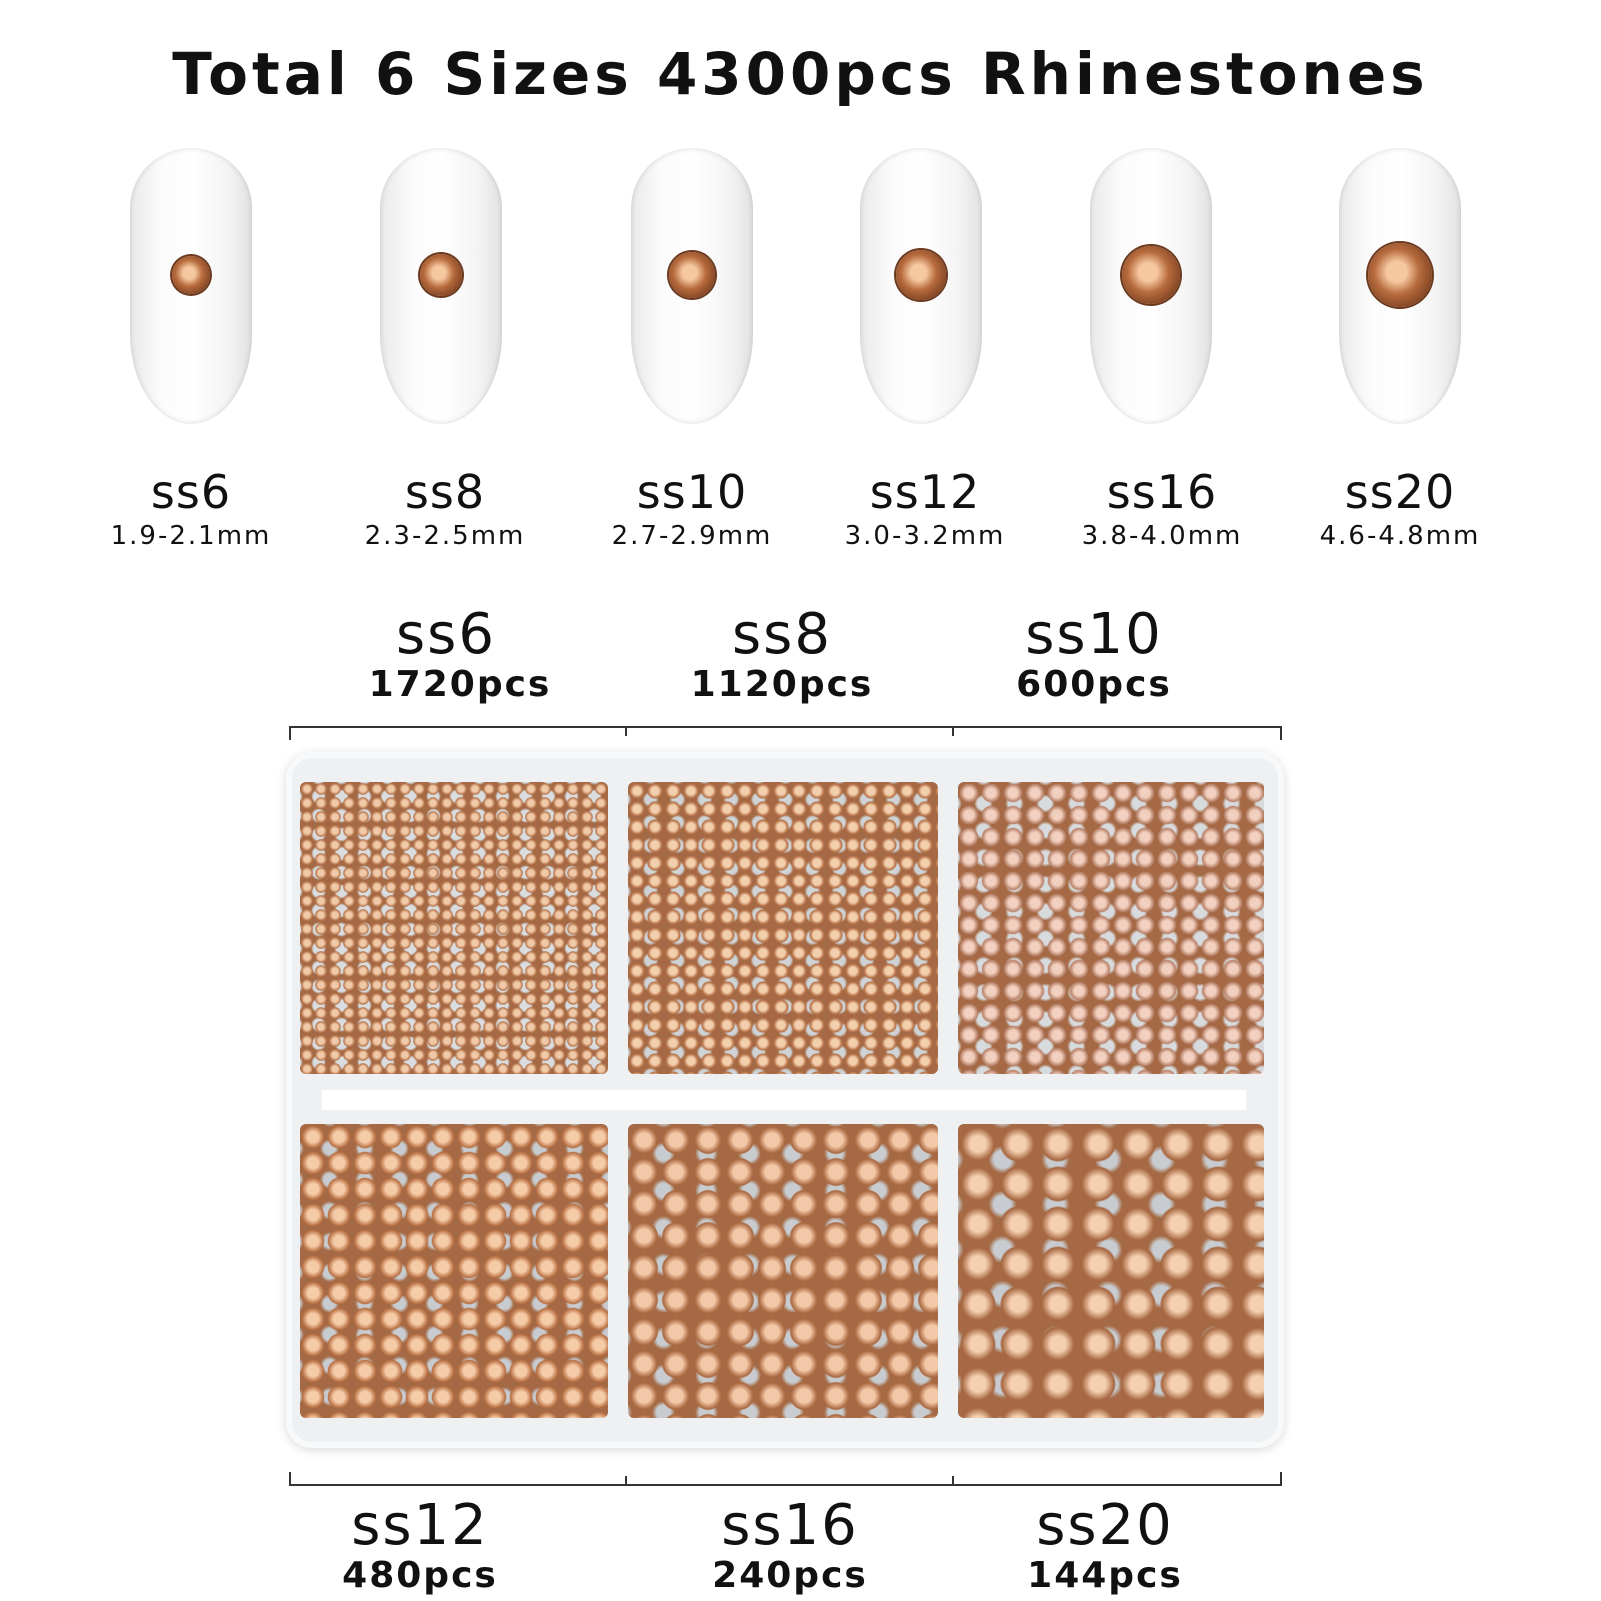 The height and width of the screenshot is (1601, 1601). What do you see at coordinates (1162, 492) in the screenshot?
I see `size-name: ss16` at bounding box center [1162, 492].